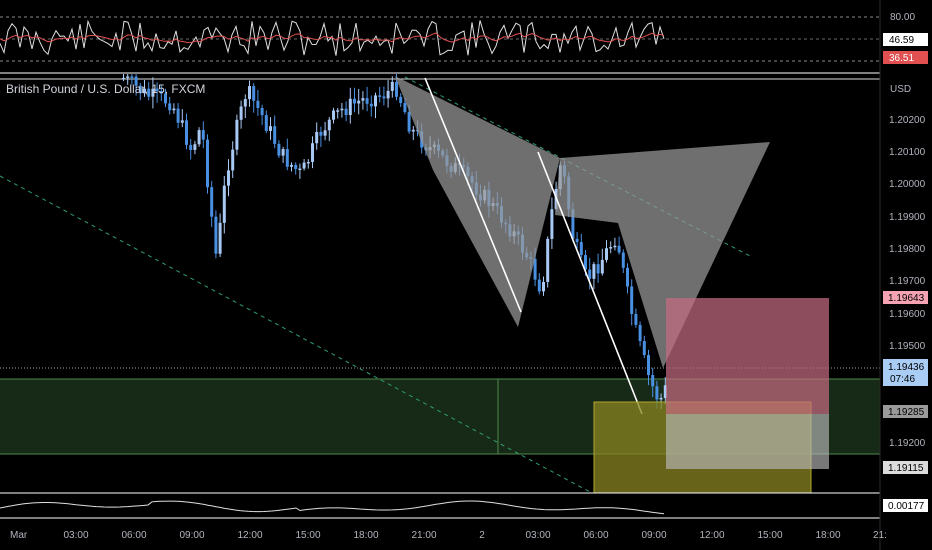  I want to click on current-price-badge, so click(905, 372).